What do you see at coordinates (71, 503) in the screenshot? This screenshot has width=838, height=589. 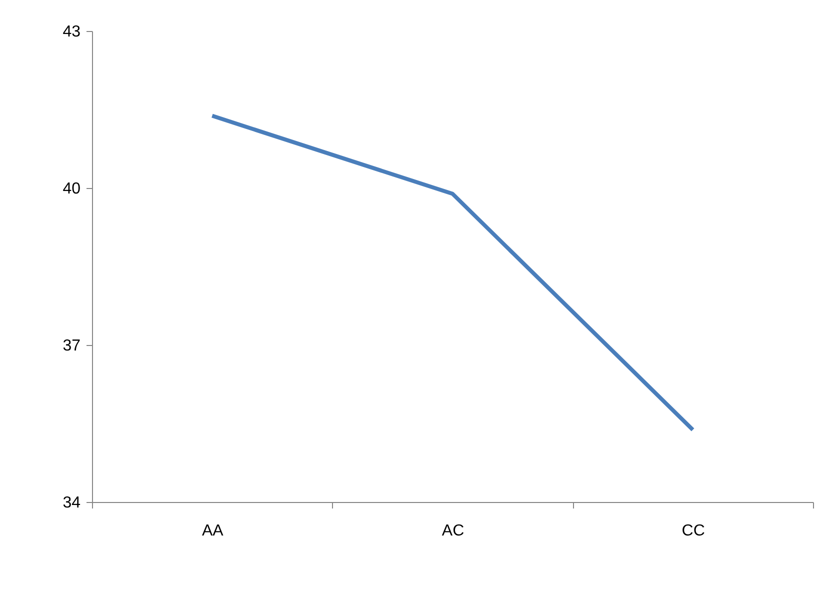 I see `y-tick-label: 34` at bounding box center [71, 503].